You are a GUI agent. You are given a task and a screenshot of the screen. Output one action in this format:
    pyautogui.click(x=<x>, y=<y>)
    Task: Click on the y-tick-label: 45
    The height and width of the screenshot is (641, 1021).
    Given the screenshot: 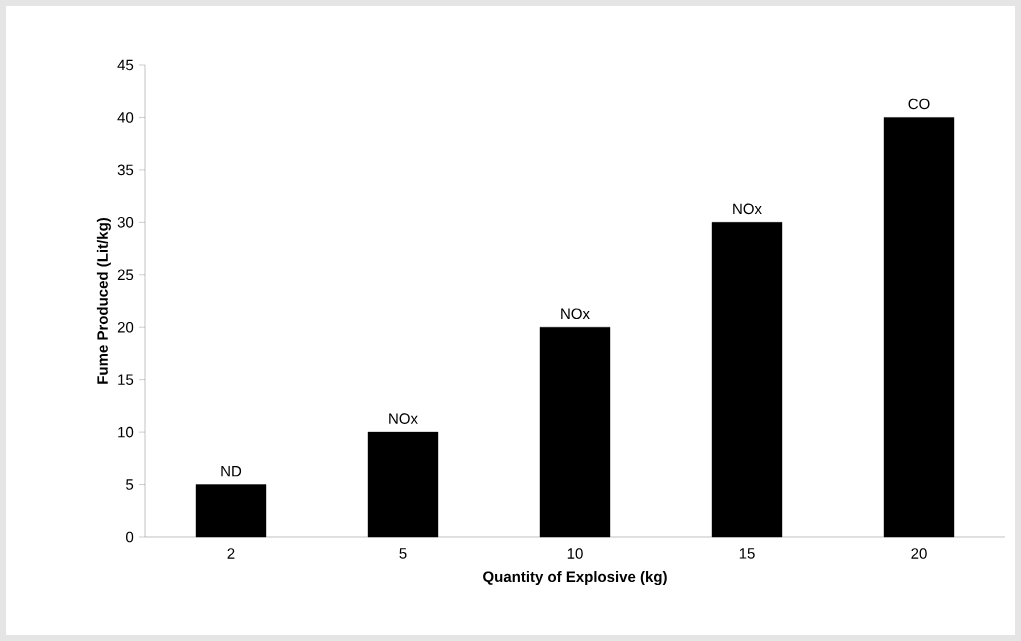 What is the action you would take?
    pyautogui.click(x=125, y=65)
    